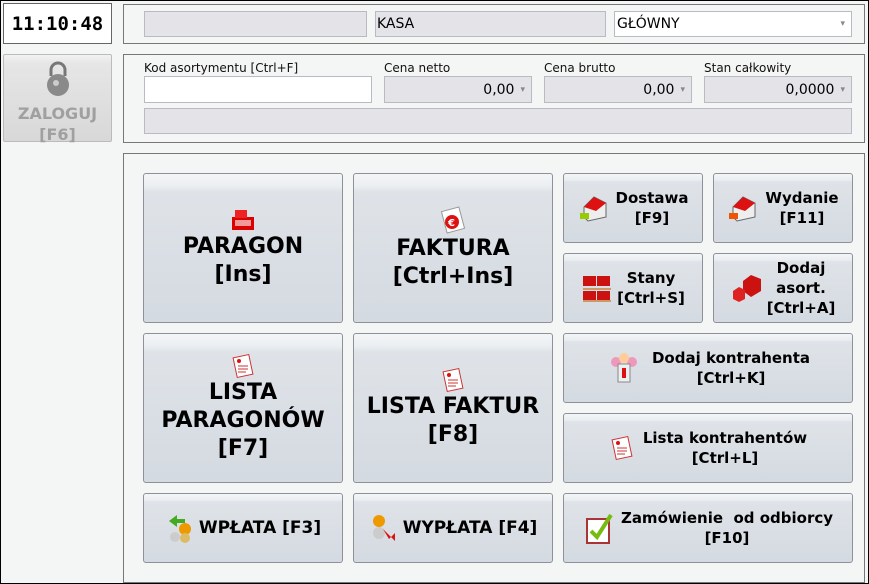 This screenshot has height=584, width=869. Describe the element at coordinates (727, 538) in the screenshot. I see `zamowienie-shortcut: [F10]` at that location.